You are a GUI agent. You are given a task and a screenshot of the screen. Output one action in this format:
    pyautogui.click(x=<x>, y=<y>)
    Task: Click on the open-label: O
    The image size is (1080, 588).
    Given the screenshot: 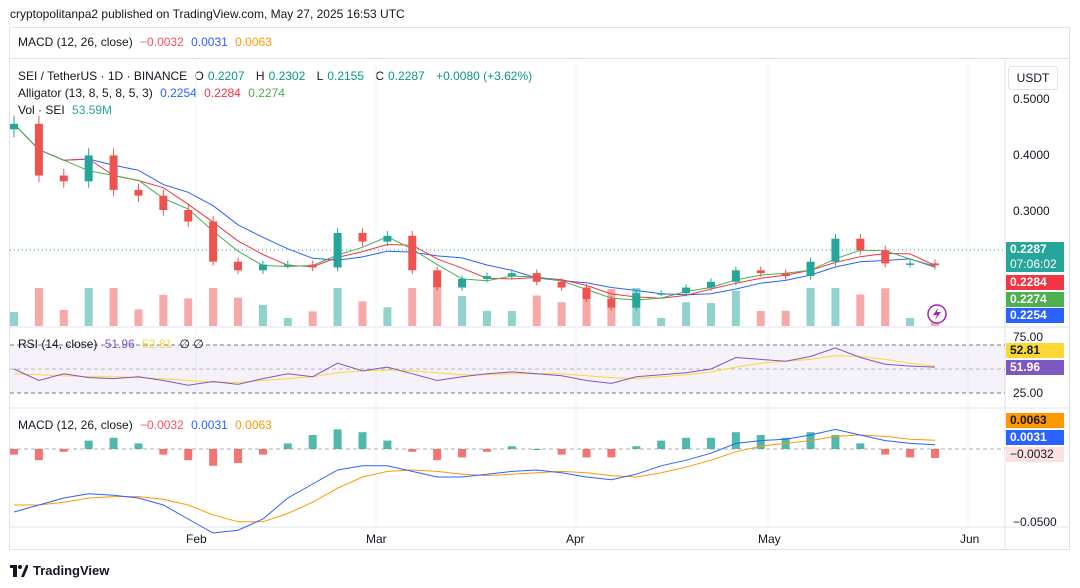 What is the action you would take?
    pyautogui.click(x=199, y=76)
    